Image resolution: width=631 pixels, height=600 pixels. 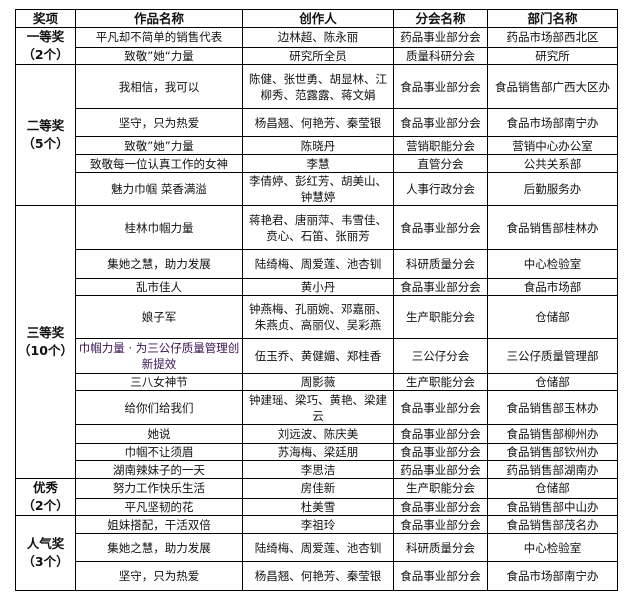 I want to click on header-creator: 创作人, so click(x=318, y=18).